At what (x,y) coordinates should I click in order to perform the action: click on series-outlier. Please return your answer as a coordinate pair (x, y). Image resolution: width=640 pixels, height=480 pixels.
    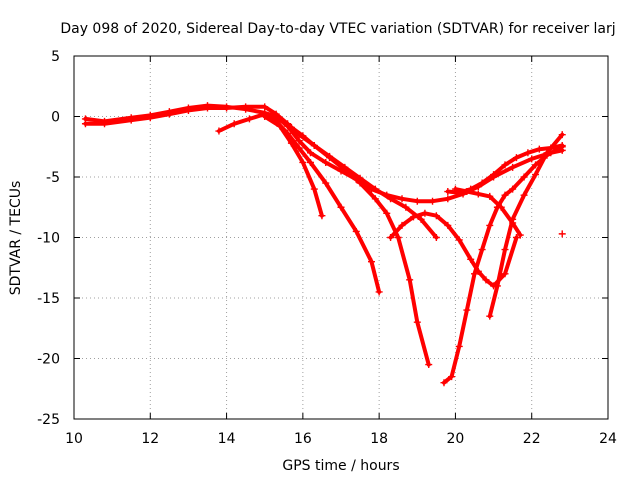
    Looking at the image, I should click on (562, 234).